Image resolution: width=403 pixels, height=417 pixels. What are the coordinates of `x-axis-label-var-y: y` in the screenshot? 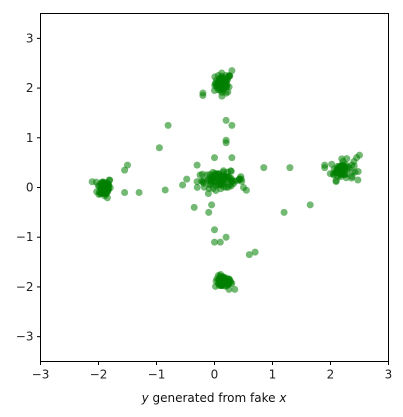 It's located at (145, 398).